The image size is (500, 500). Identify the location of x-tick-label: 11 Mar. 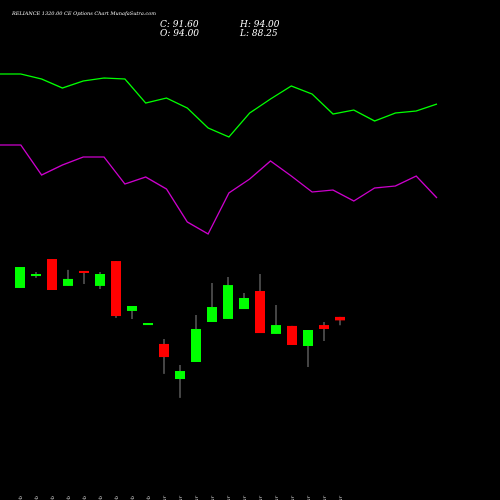
(261, 497).